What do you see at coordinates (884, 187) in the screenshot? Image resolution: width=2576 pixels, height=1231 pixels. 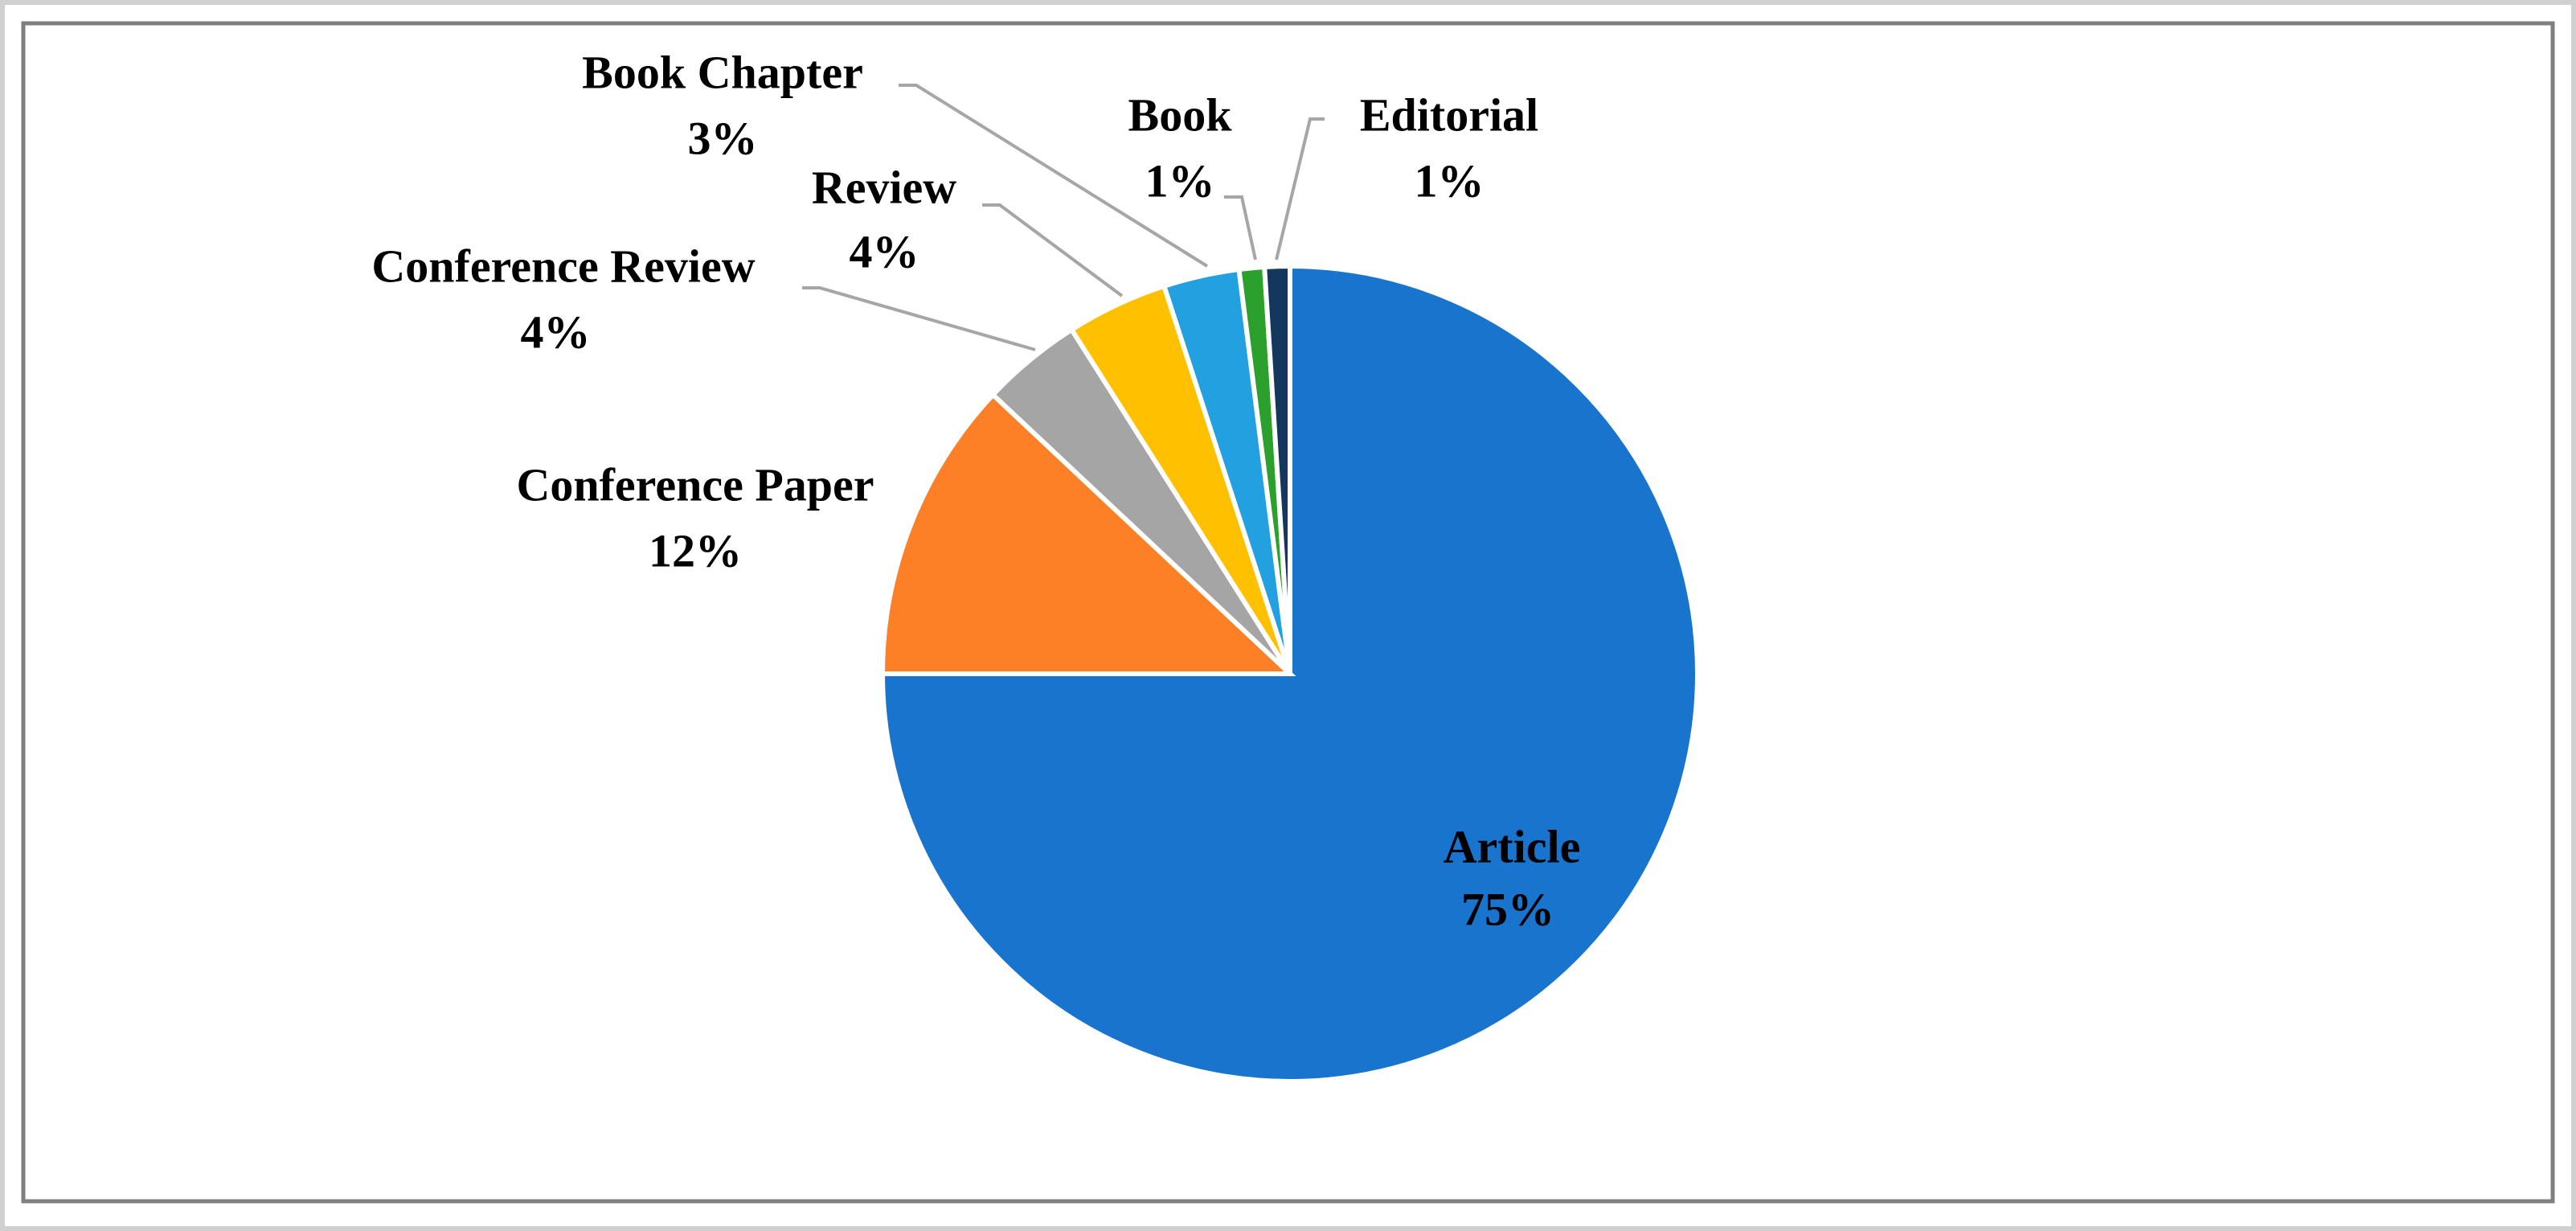 I see `slice-label: Review` at bounding box center [884, 187].